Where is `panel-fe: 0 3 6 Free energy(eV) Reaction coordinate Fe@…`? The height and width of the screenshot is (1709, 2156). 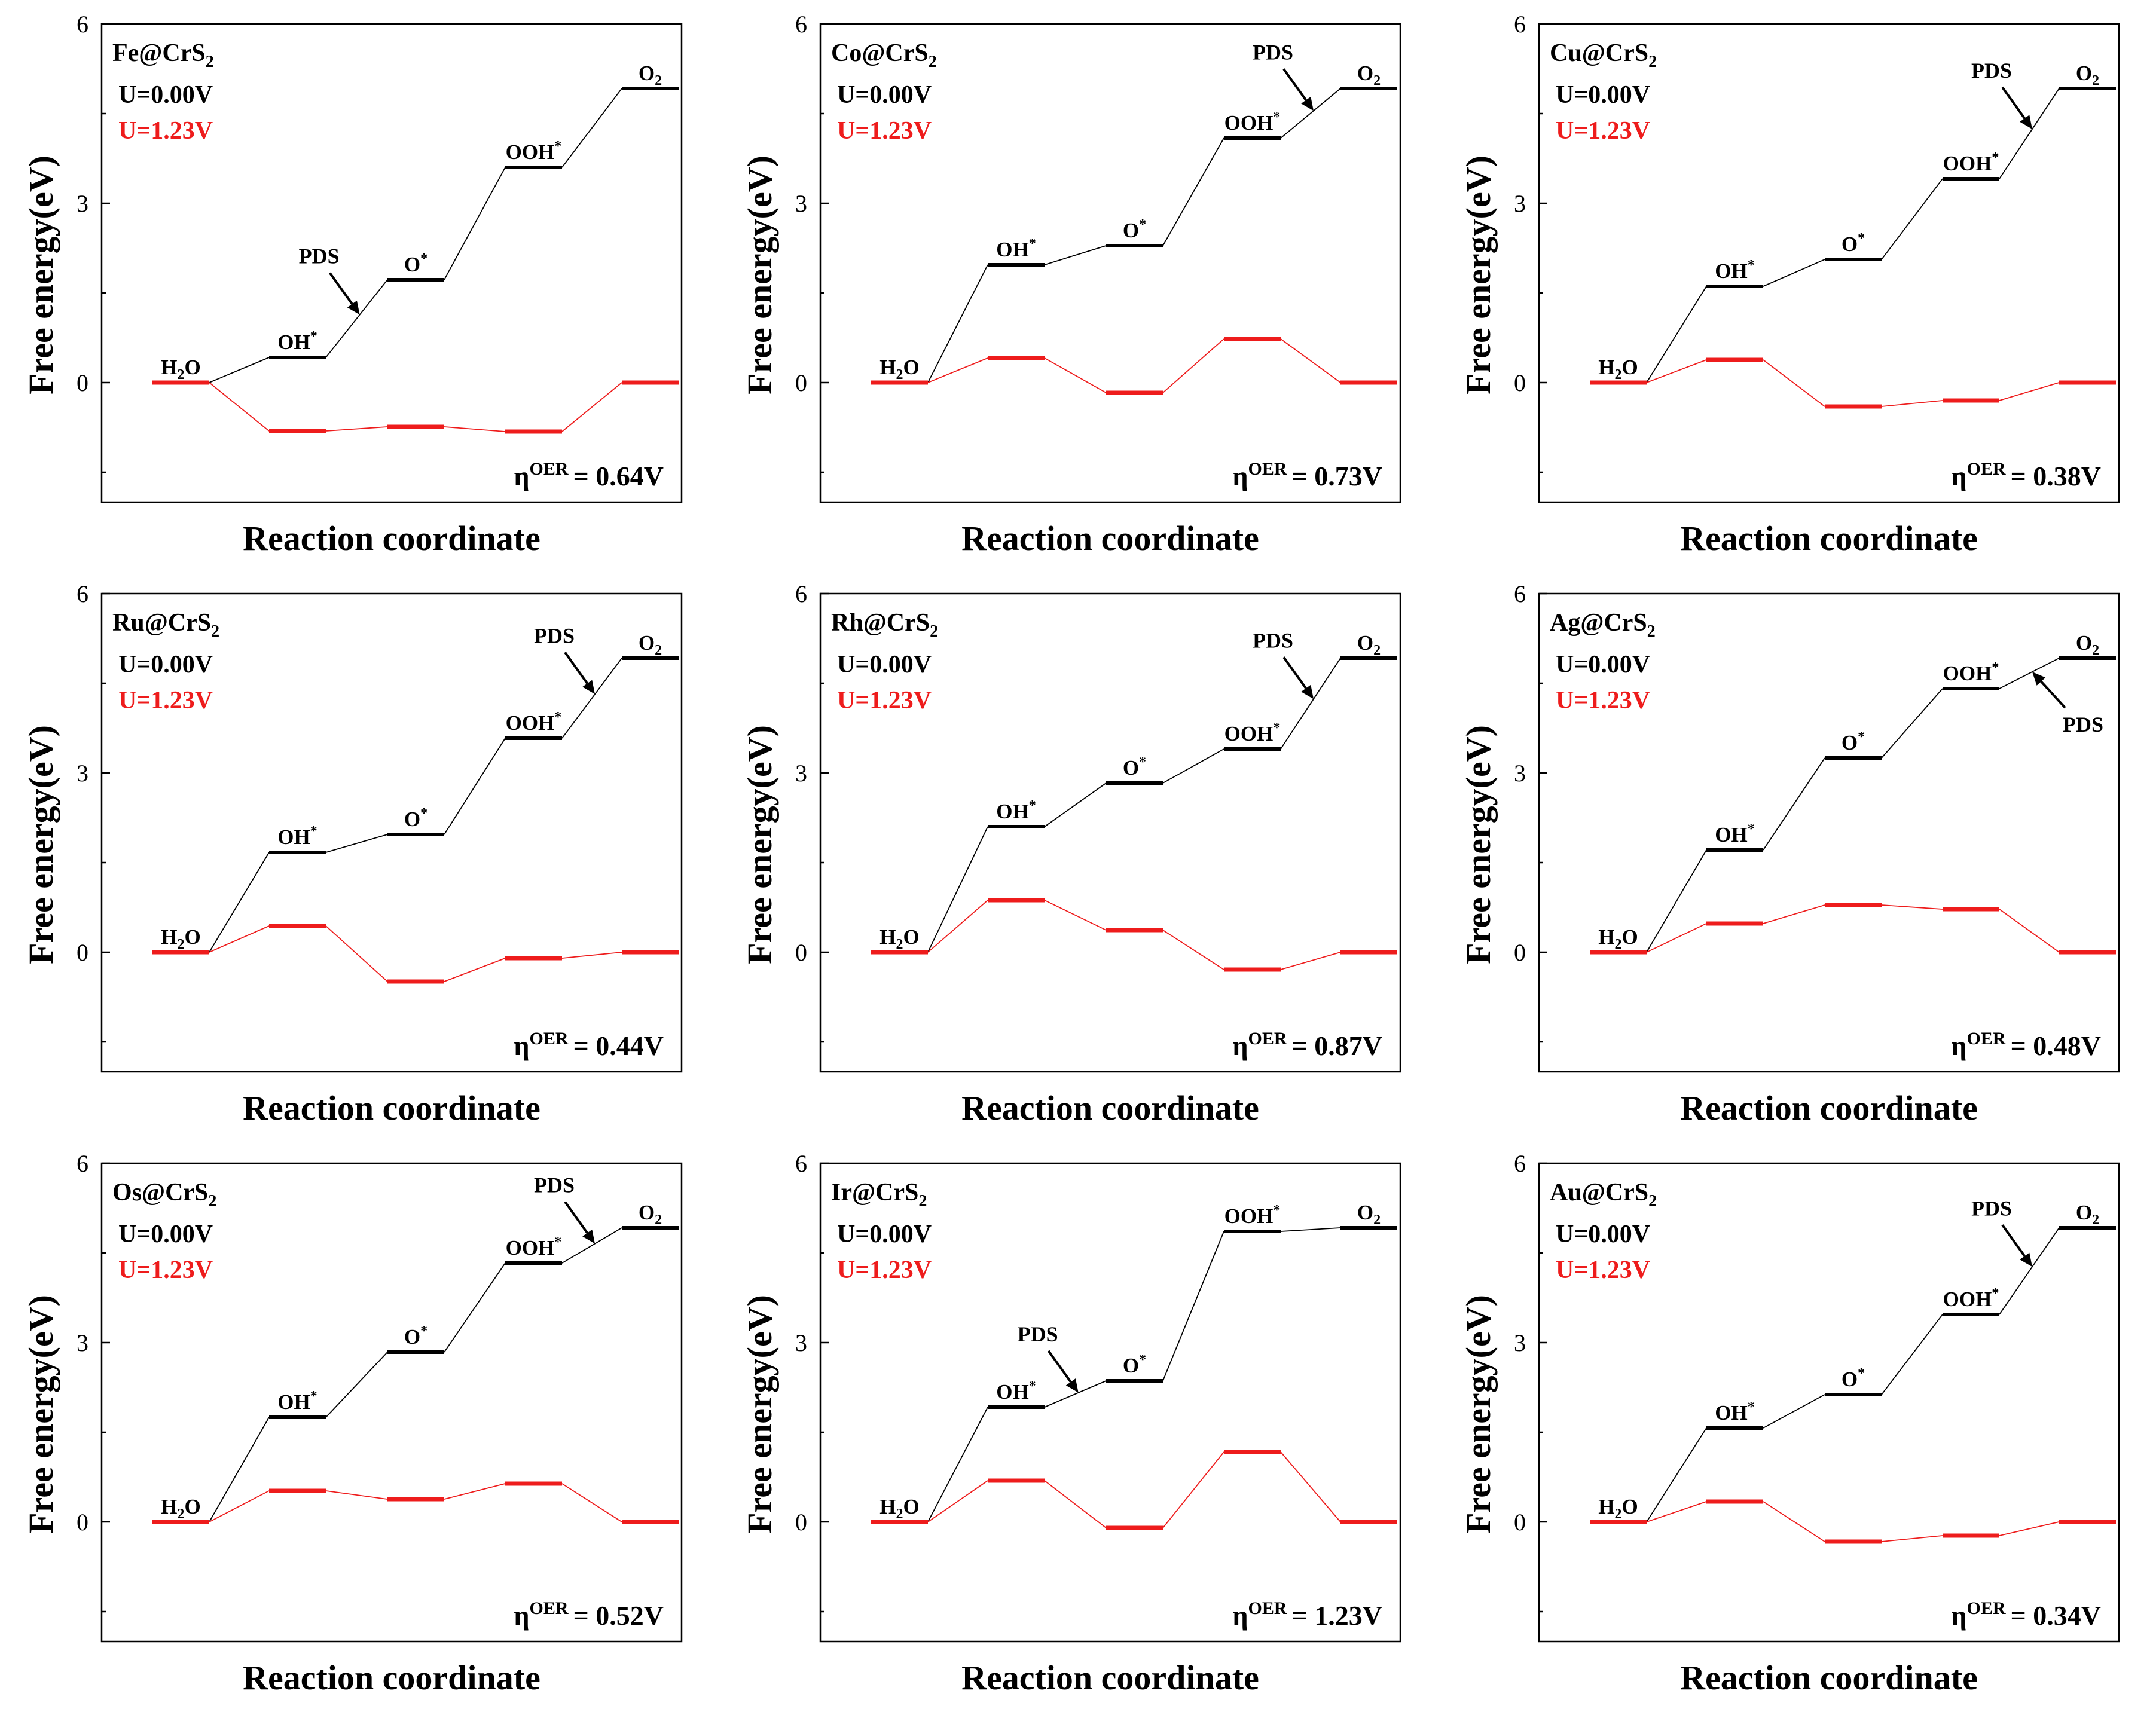 panel-fe: 0 3 6 Free energy(eV) Reaction coordinate Fe@… is located at coordinates (359, 285).